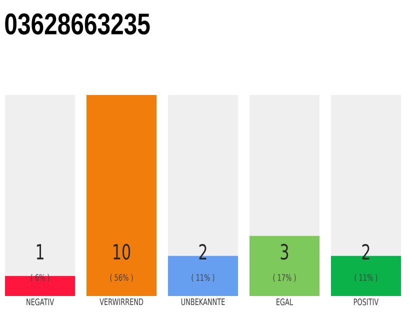 The height and width of the screenshot is (320, 410). What do you see at coordinates (284, 302) in the screenshot?
I see `x-tick-label: EGAL` at bounding box center [284, 302].